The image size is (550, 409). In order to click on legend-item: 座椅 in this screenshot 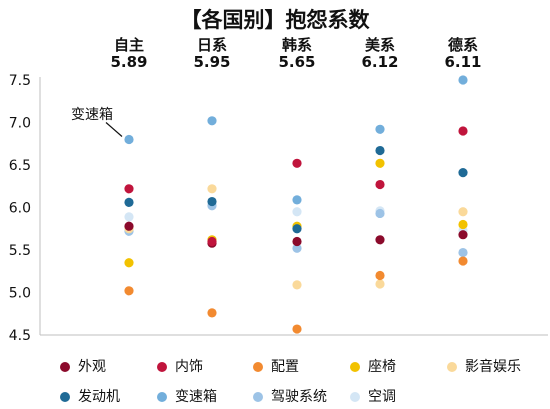, I will do `click(373, 366)`.